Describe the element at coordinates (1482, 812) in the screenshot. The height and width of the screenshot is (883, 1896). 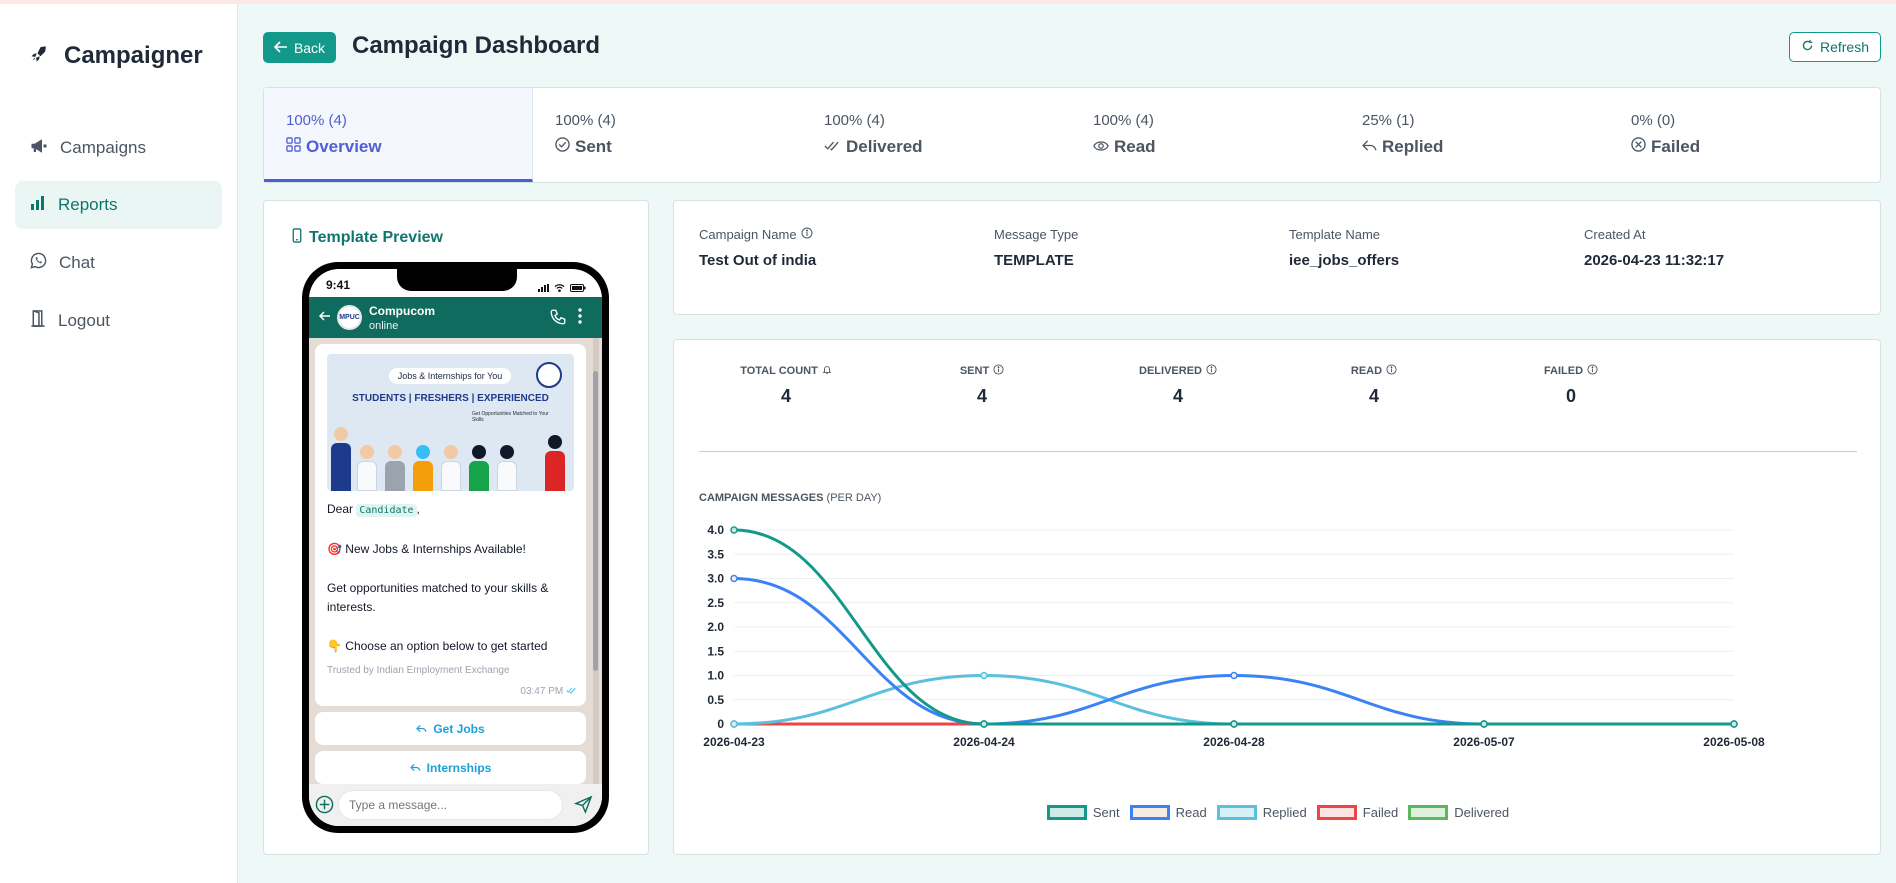
I see `legend-label: Delivered` at that location.